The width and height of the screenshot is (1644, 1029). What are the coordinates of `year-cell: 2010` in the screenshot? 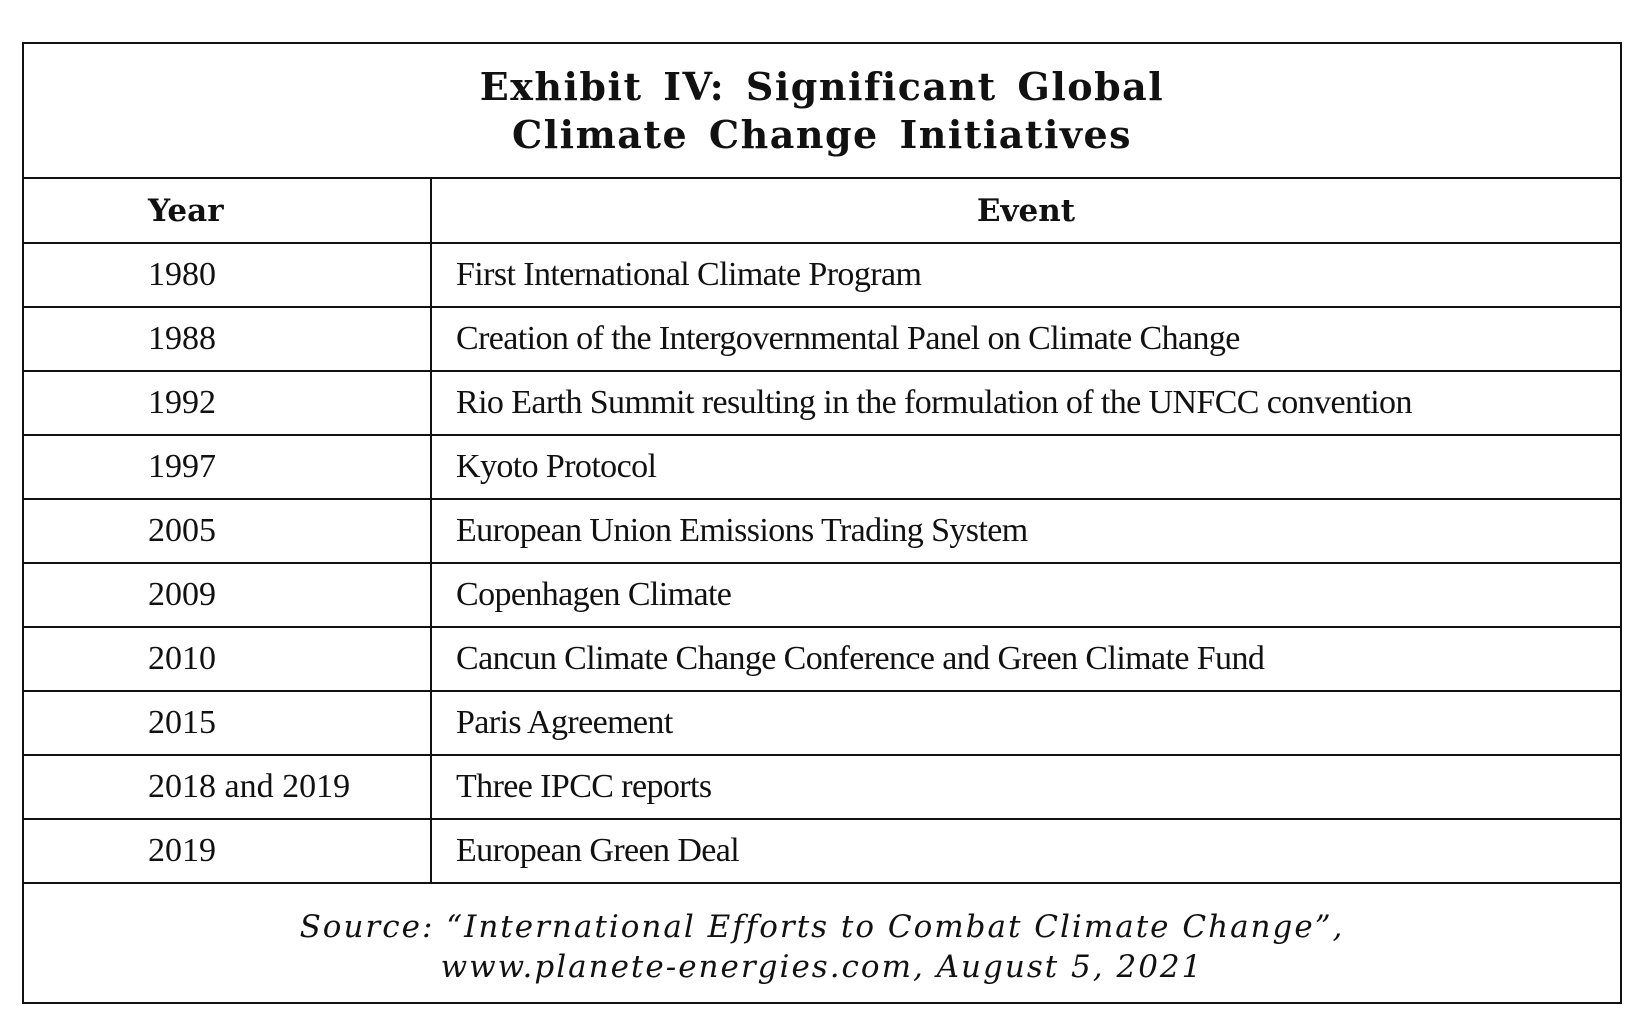 It's located at (228, 659).